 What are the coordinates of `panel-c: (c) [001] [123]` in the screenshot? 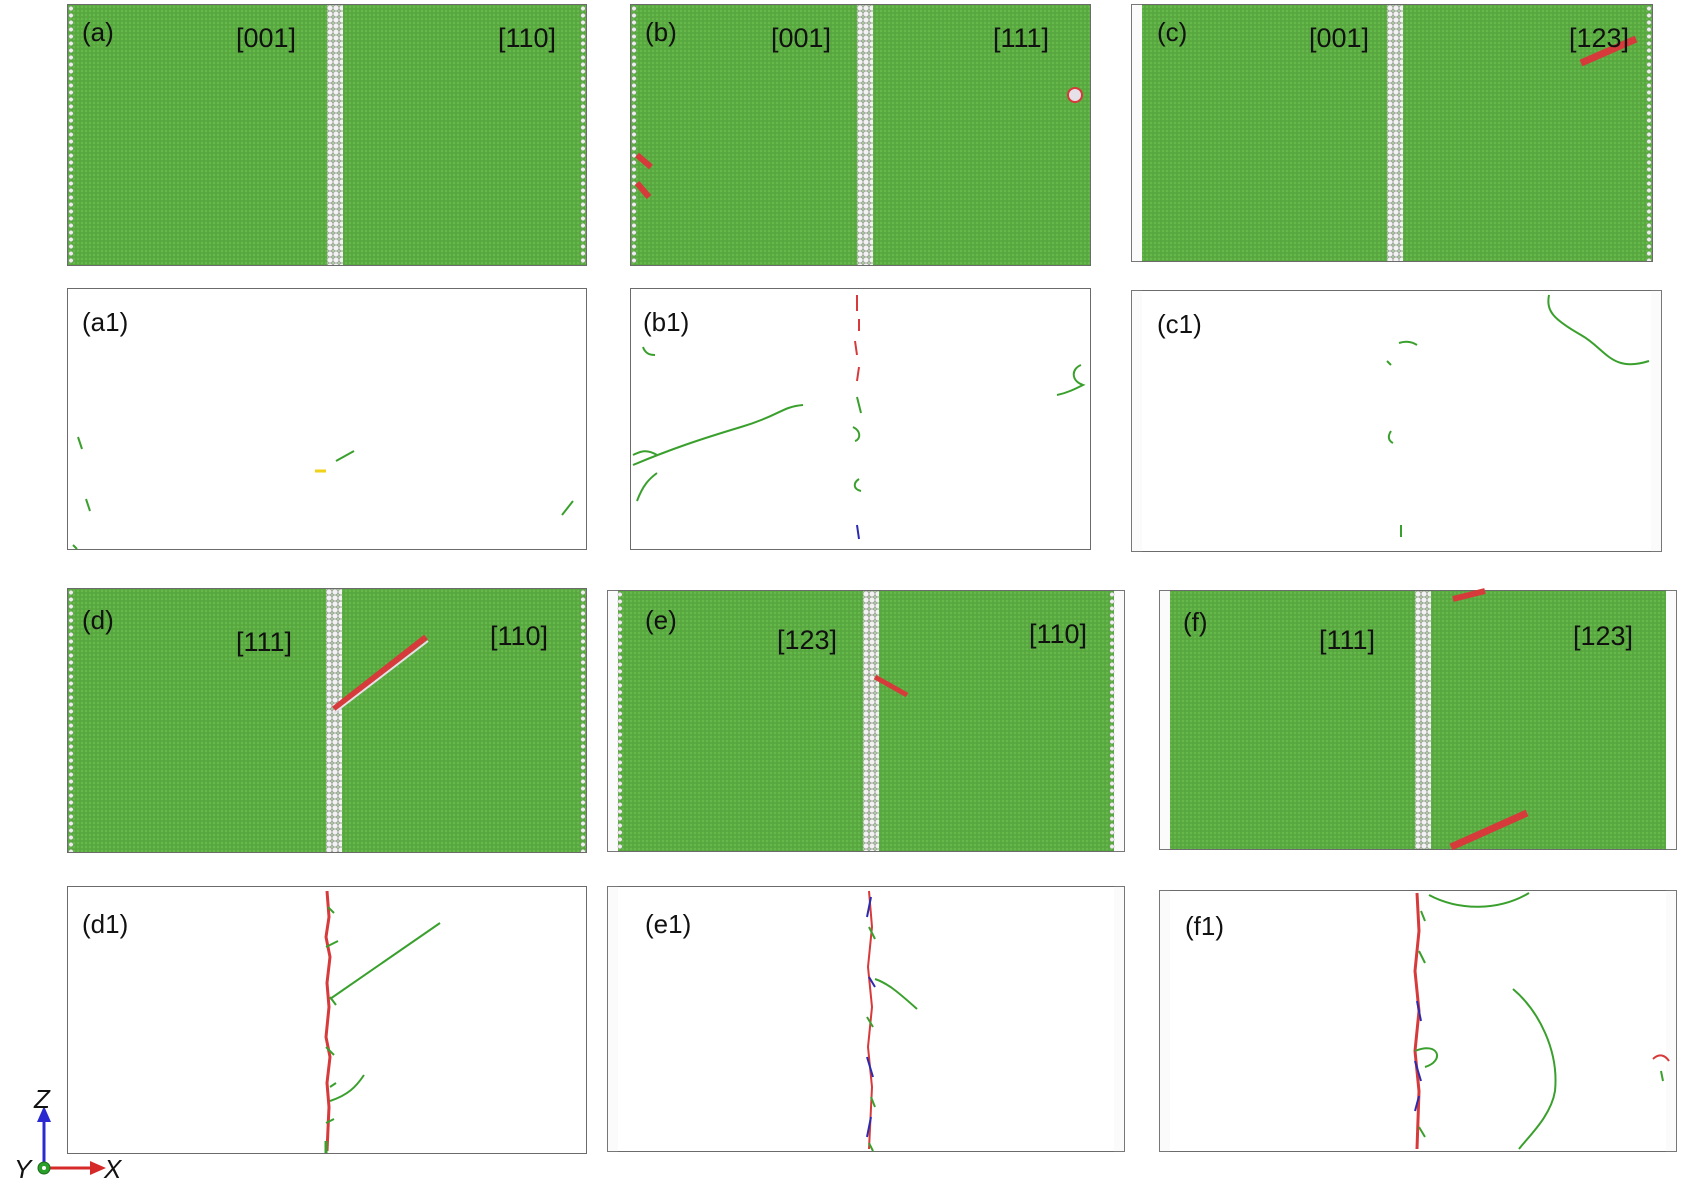 It's located at (1392, 133).